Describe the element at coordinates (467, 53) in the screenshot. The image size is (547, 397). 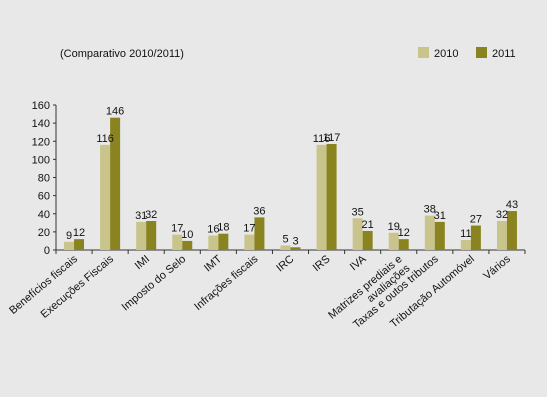
I see `legend: 2010 2011` at that location.